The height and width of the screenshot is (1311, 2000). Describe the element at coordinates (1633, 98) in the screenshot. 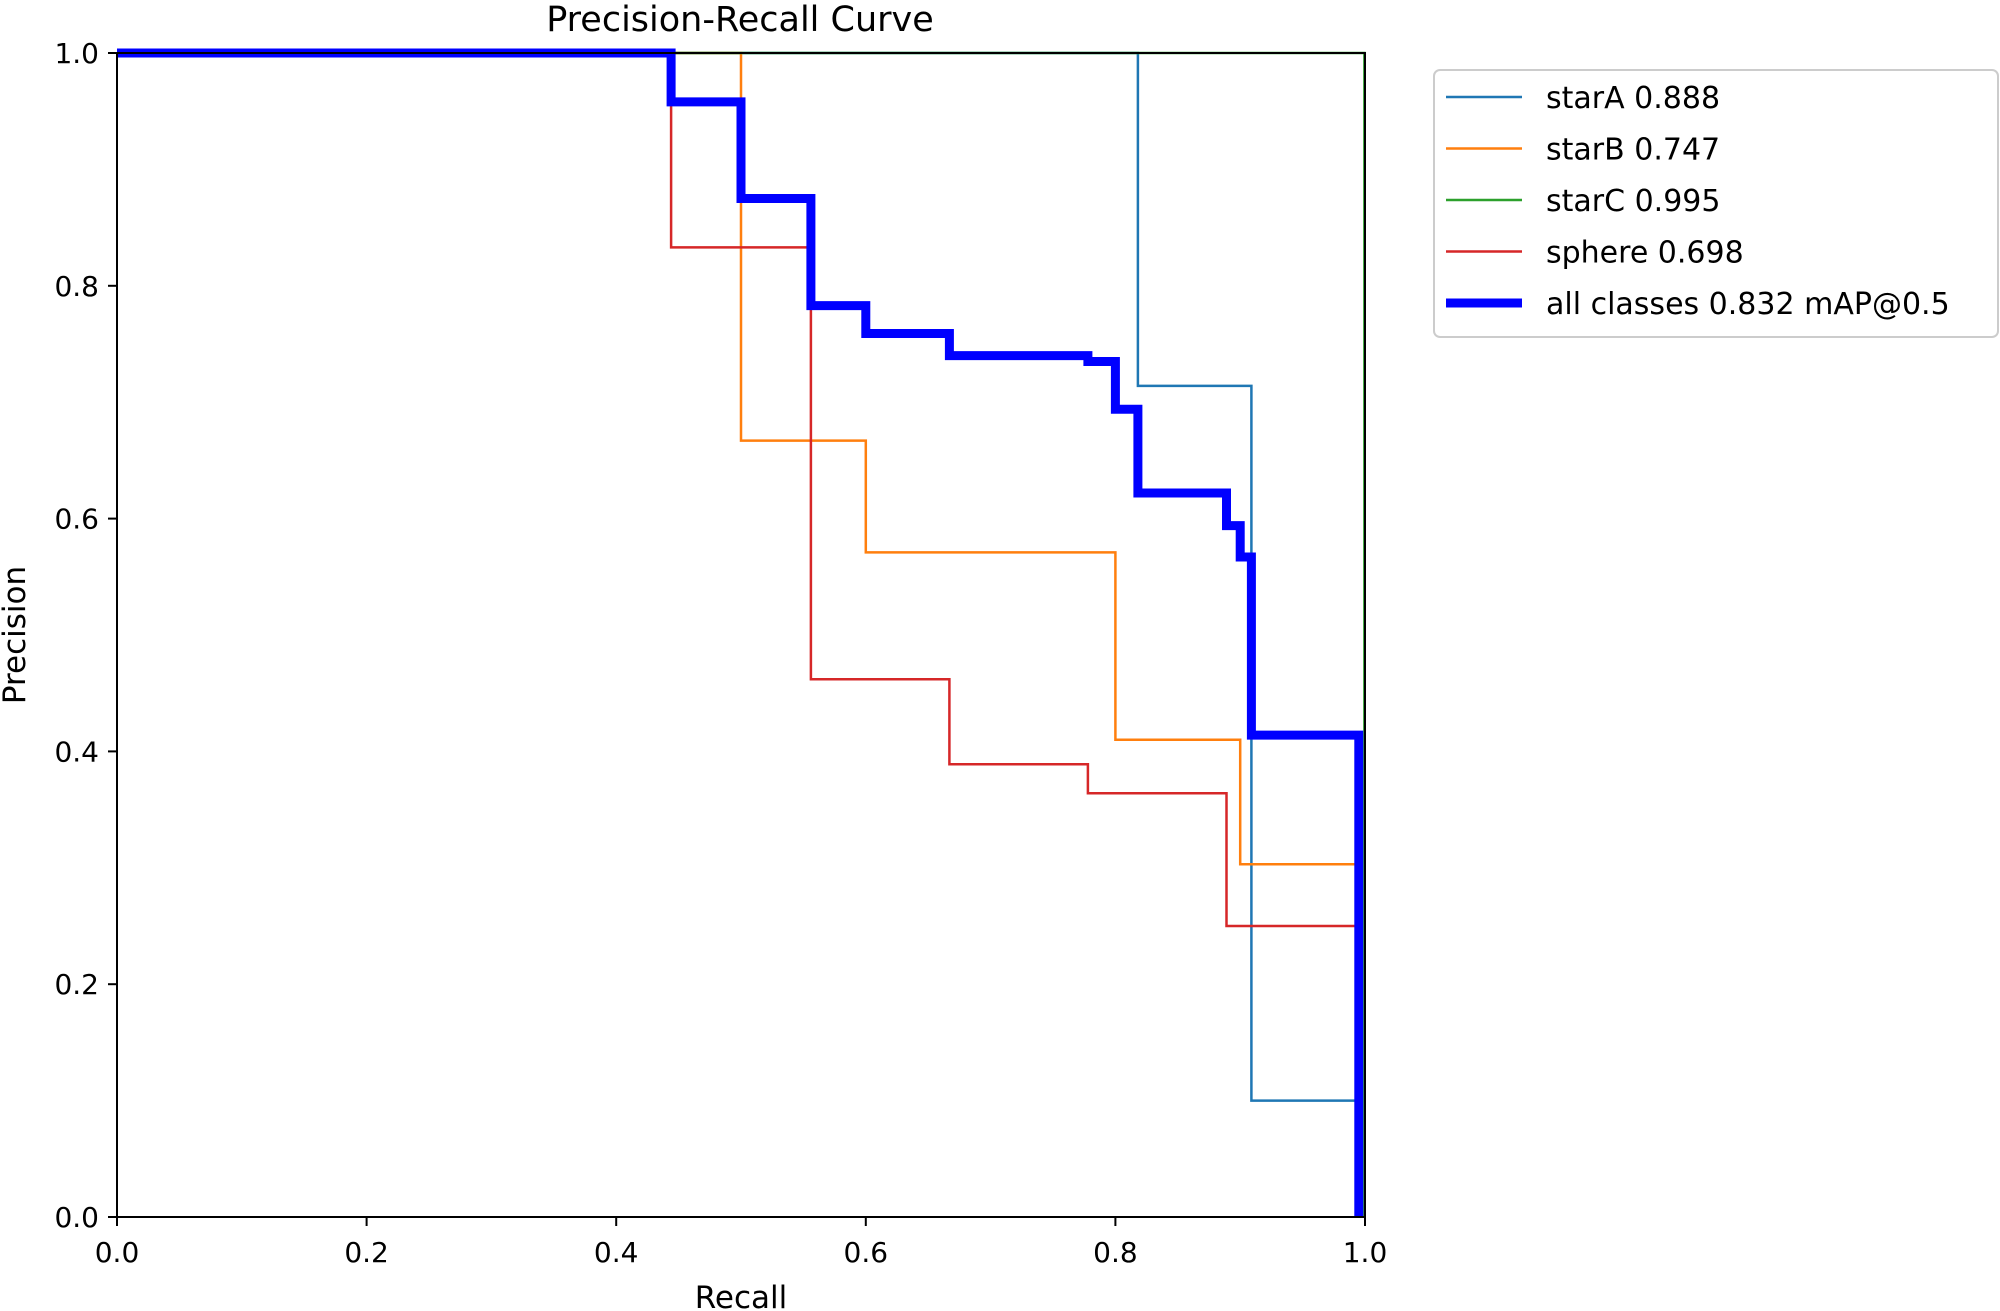

I see `legend-label-starA: starA 0.888` at that location.